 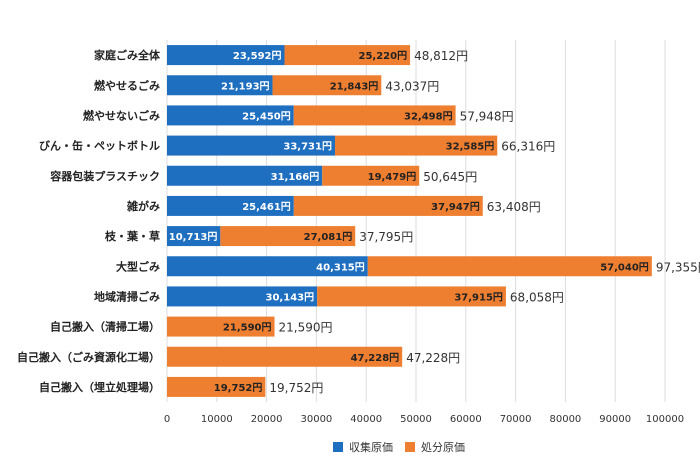 I want to click on data-label: 33,731円, so click(x=307, y=147).